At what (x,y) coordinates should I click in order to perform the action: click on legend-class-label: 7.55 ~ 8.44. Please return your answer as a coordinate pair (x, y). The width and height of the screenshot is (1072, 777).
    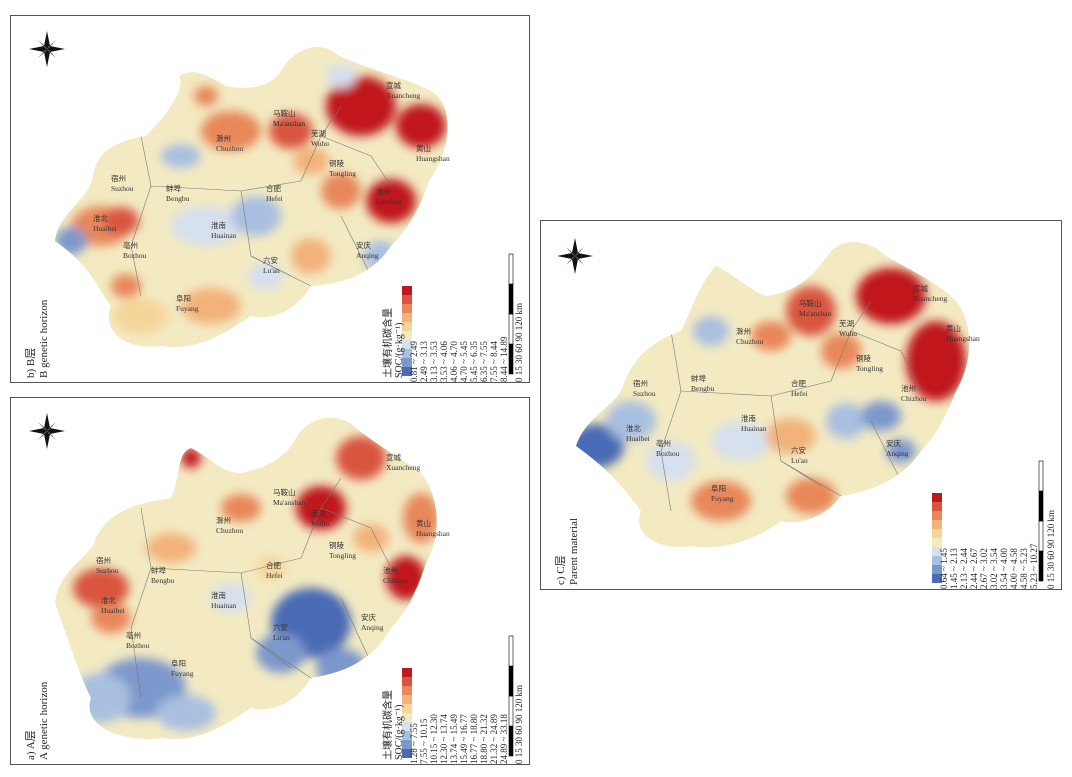
    Looking at the image, I should click on (494, 361).